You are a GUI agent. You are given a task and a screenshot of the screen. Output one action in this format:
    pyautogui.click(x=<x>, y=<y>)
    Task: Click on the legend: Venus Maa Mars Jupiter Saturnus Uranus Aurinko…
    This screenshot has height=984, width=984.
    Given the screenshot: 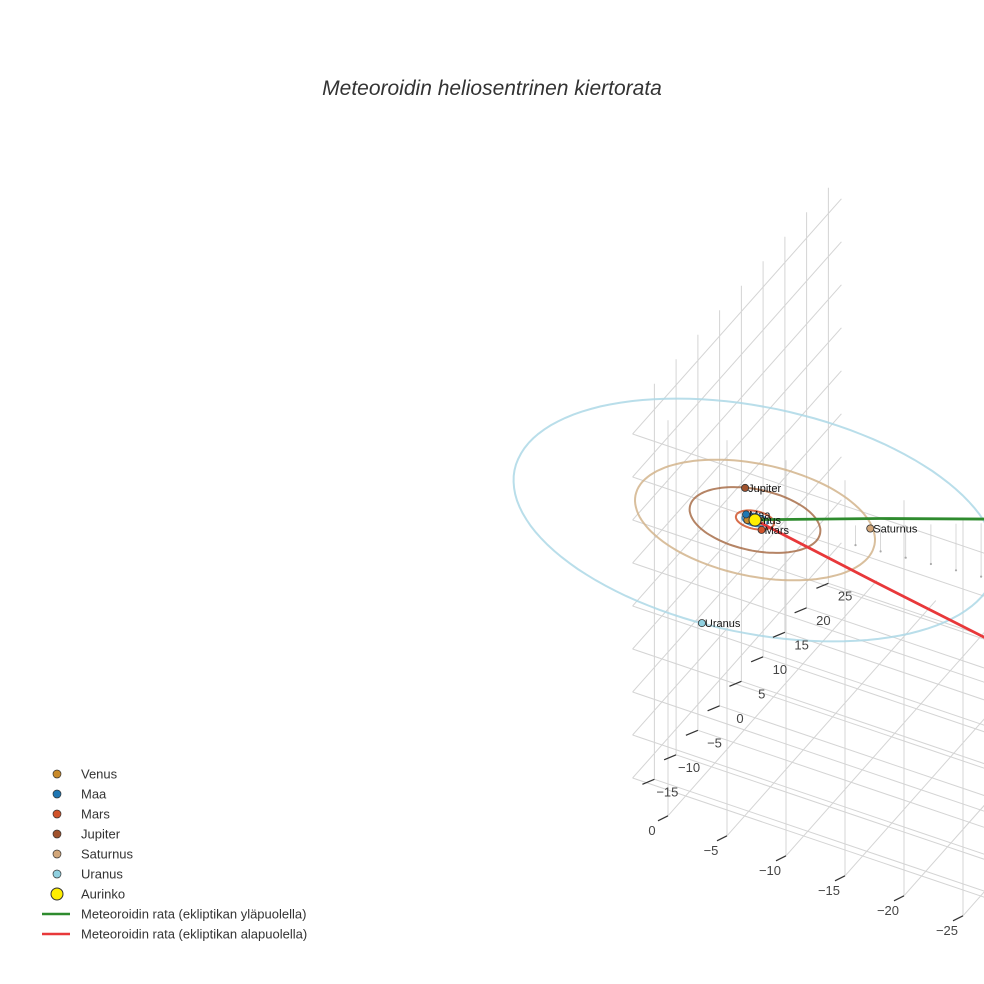 What is the action you would take?
    pyautogui.click(x=174, y=854)
    